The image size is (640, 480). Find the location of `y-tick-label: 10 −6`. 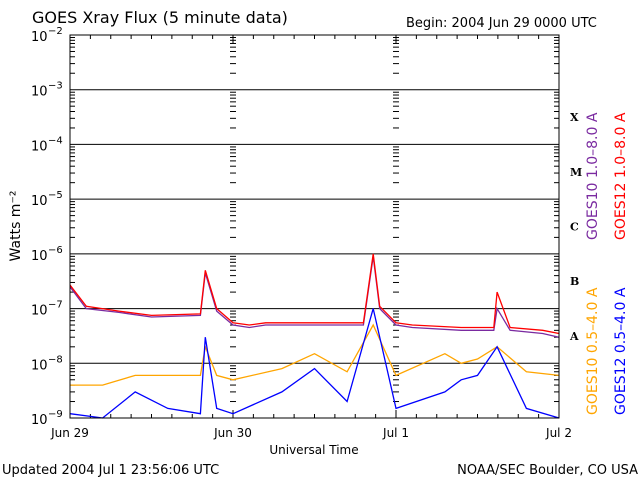

y-tick-label: 10 −6 is located at coordinates (47, 254).